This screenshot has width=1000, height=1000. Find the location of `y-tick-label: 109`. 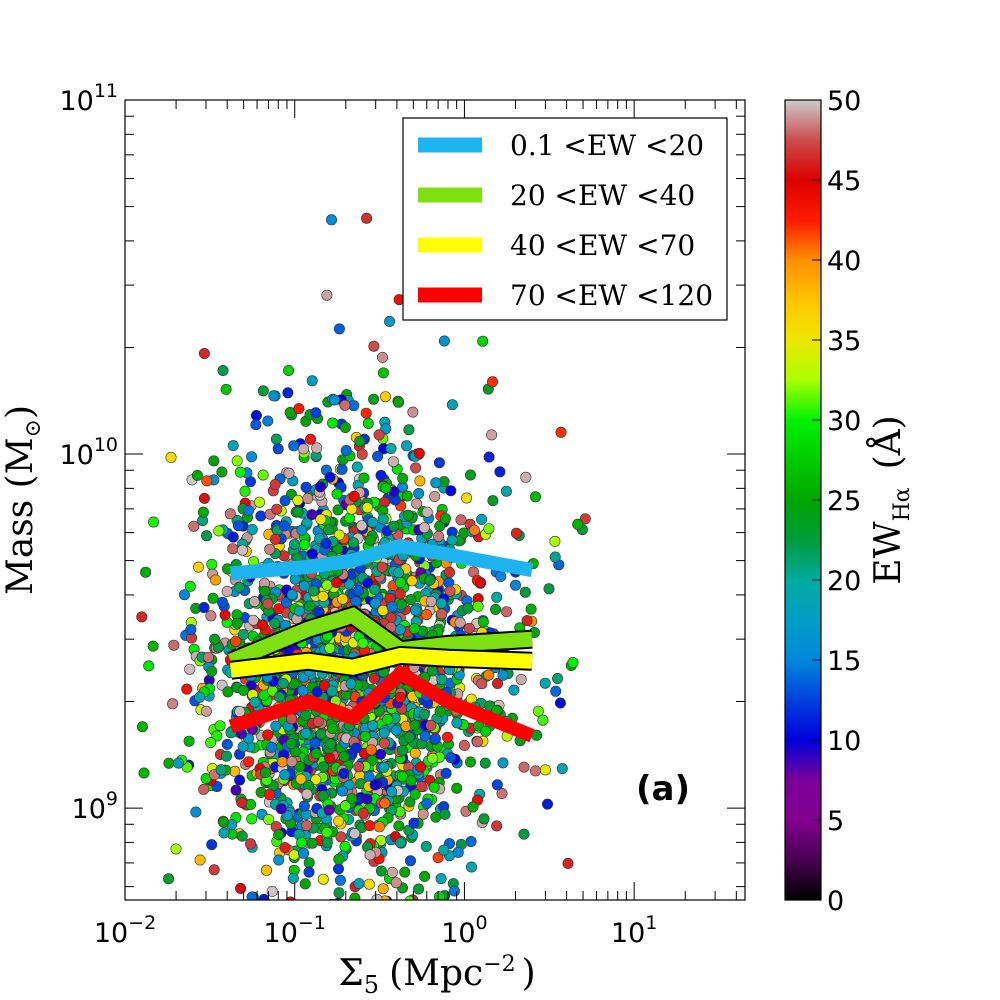

y-tick-label: 109 is located at coordinates (95, 806).